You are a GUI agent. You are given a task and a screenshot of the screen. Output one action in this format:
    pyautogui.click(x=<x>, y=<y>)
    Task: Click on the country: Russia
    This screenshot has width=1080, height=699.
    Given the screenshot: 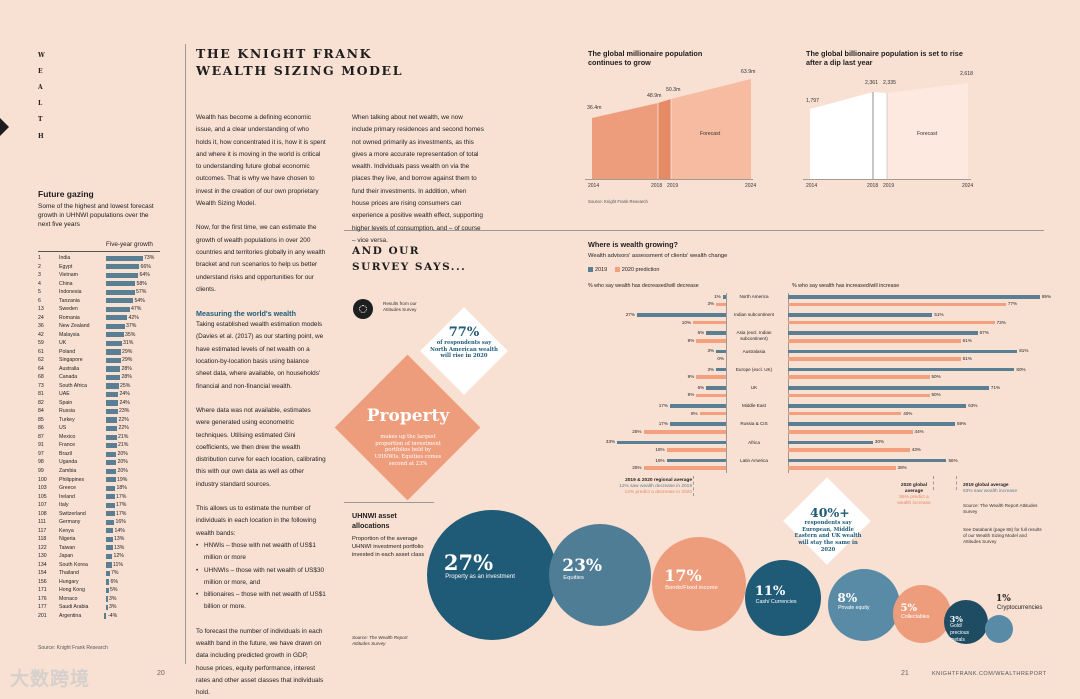 What is the action you would take?
    pyautogui.click(x=67, y=411)
    